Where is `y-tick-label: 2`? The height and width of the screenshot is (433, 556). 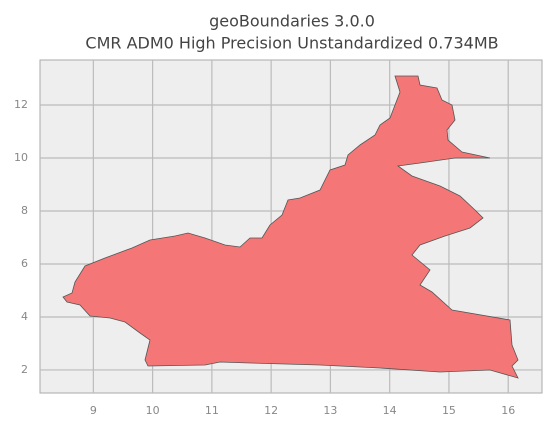 y-tick-label: 2 is located at coordinates (24, 369).